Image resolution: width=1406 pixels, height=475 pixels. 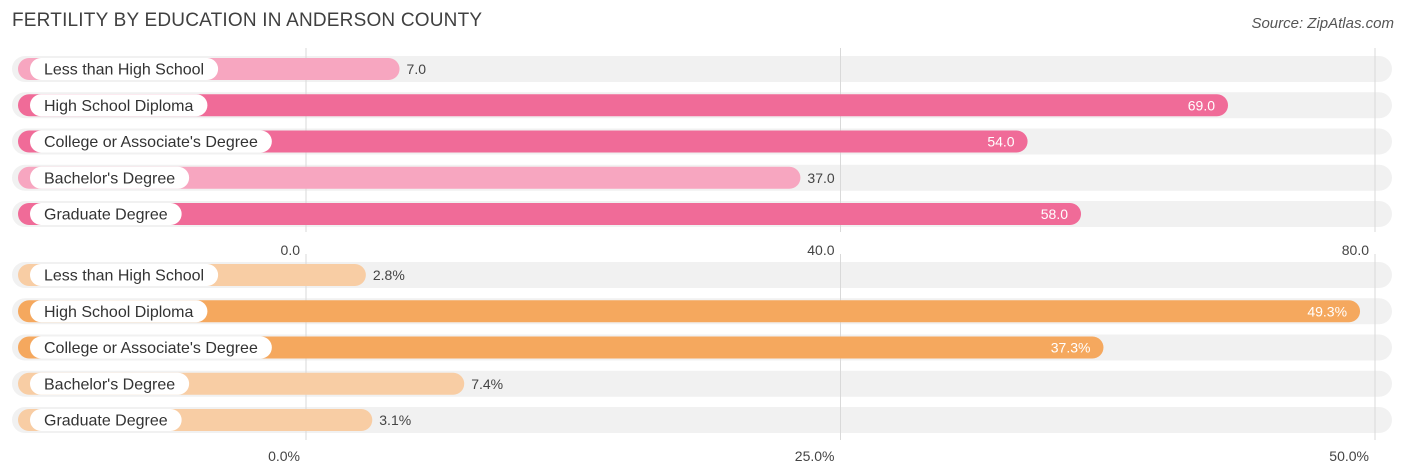 I want to click on source-note: Source: ZipAtlas.com, so click(x=1322, y=23).